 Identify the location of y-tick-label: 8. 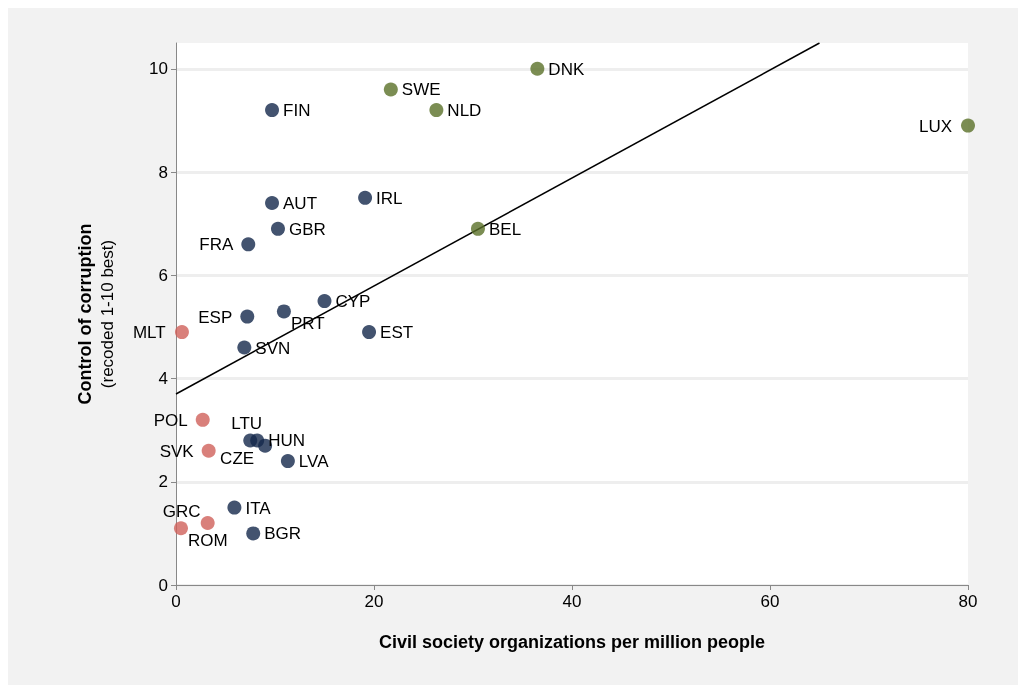
(163, 172).